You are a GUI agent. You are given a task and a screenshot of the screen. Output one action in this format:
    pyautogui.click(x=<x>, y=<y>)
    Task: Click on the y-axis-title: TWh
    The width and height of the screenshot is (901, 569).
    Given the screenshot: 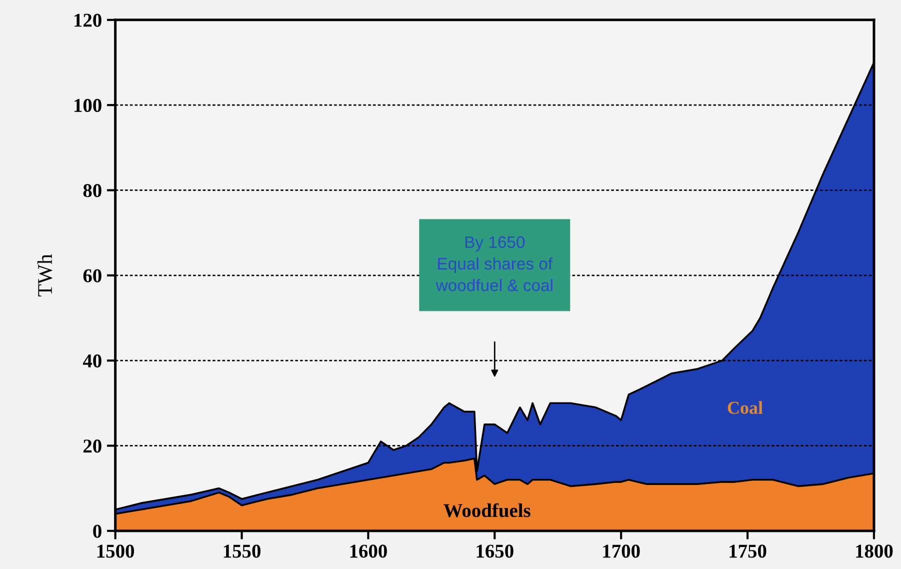 What is the action you would take?
    pyautogui.click(x=44, y=275)
    